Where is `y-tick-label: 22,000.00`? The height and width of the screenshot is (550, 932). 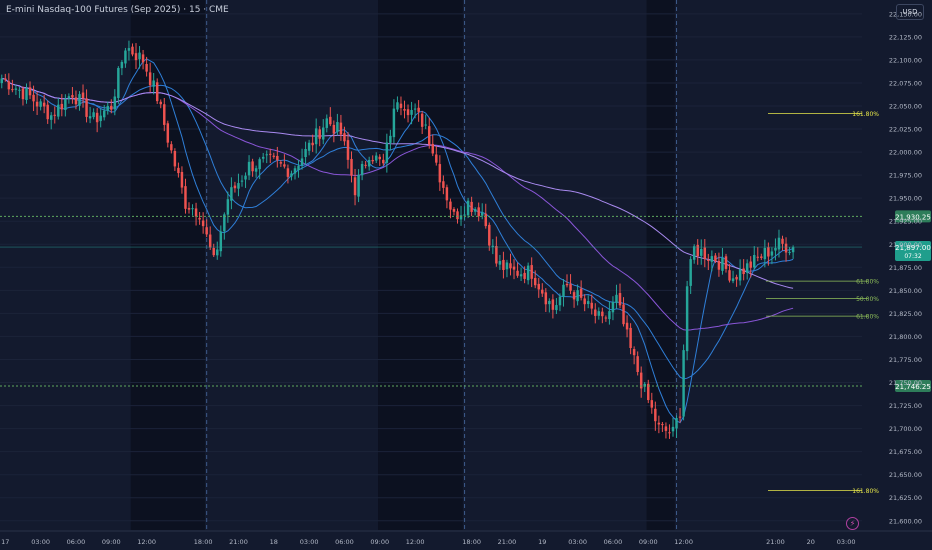
y-tick-label: 22,000.00 is located at coordinates (905, 153).